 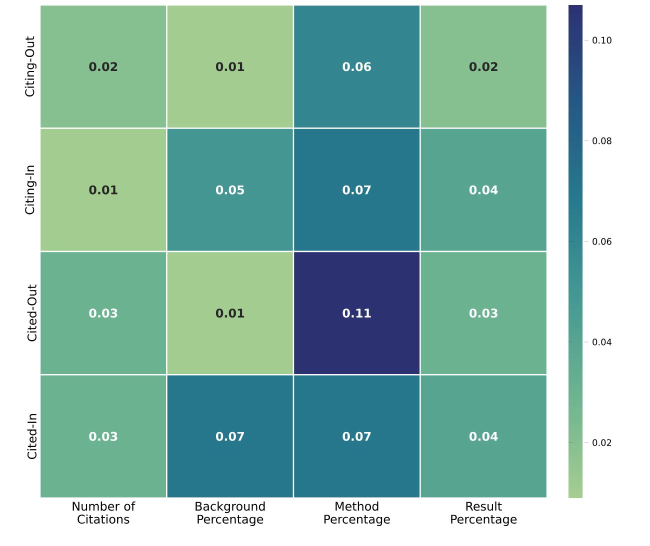 I want to click on x-tick-label: Background Percentage, so click(x=230, y=514).